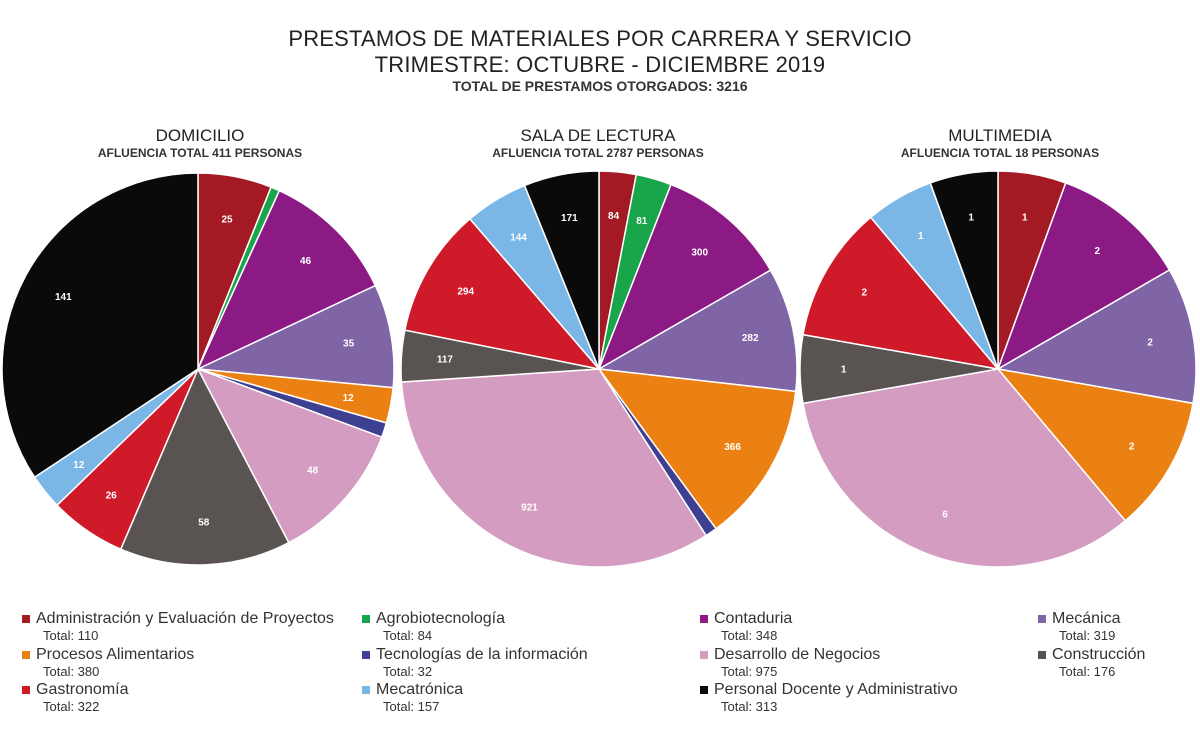 This screenshot has height=750, width=1200. I want to click on legend-label: Personal Docente y Administrativo, so click(836, 689).